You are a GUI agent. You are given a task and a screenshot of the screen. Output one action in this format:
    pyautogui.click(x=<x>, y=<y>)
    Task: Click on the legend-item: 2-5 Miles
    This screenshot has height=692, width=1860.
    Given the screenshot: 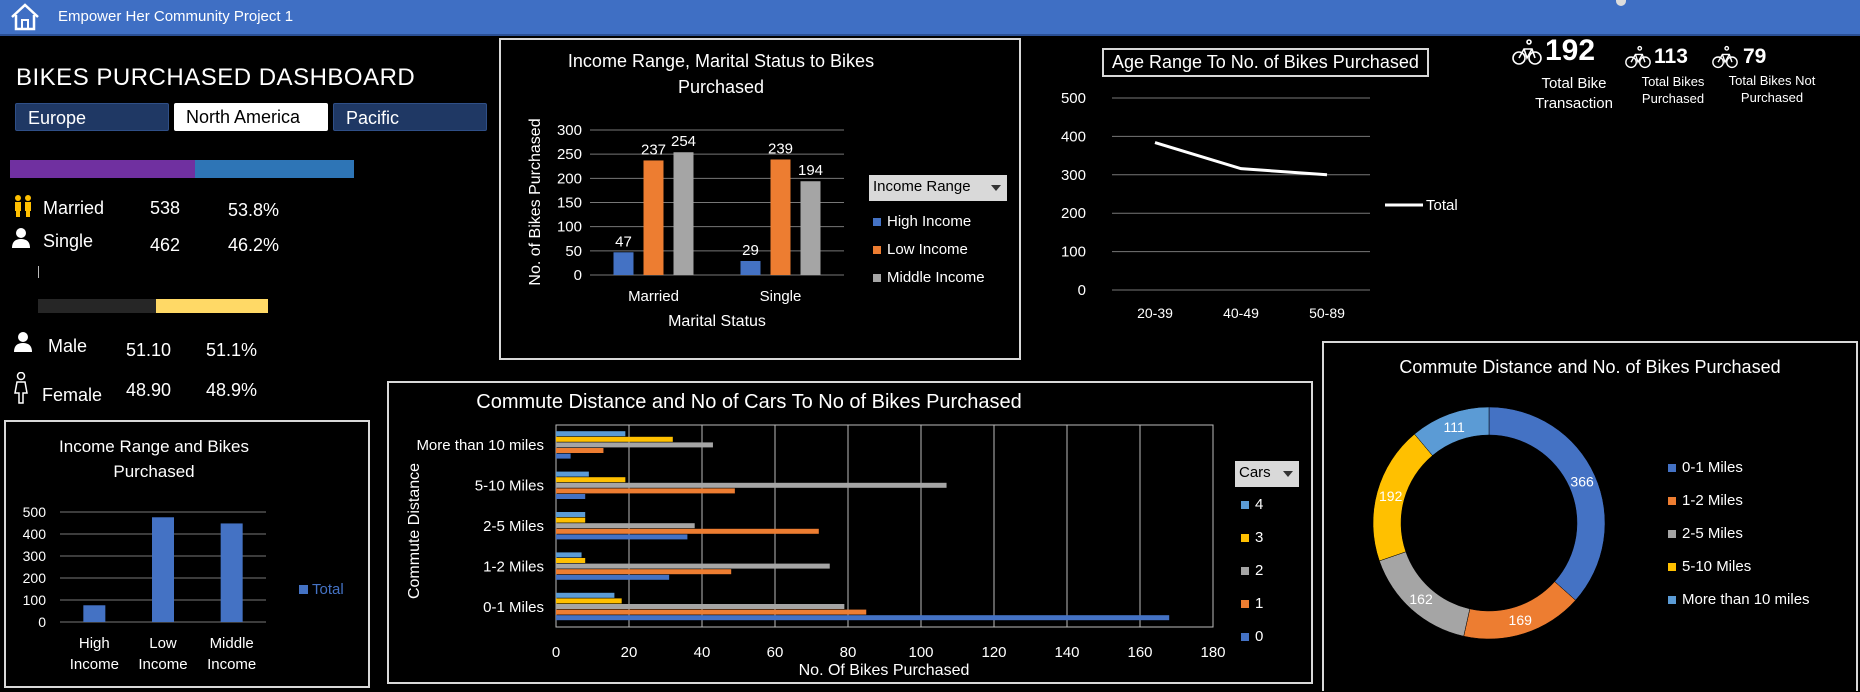 What is the action you would take?
    pyautogui.click(x=1705, y=533)
    